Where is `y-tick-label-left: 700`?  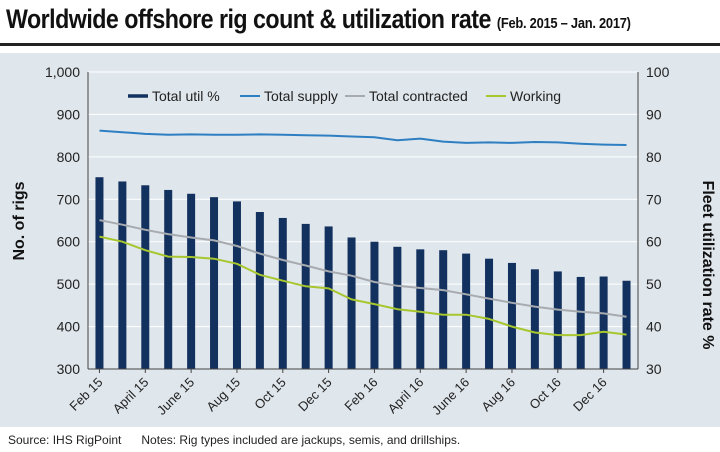 y-tick-label-left: 700 is located at coordinates (69, 199).